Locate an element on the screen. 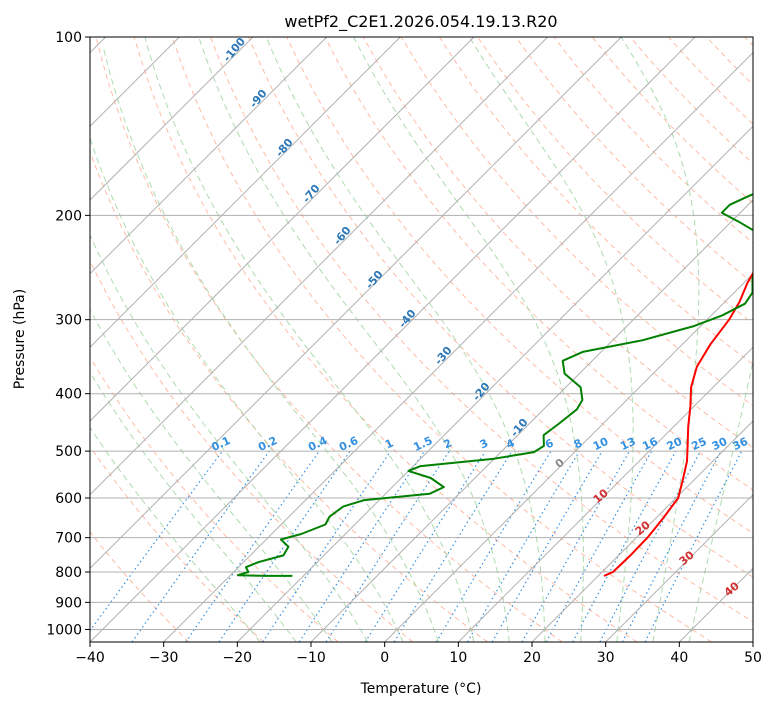 The image size is (775, 708). x-tick-label: 30 is located at coordinates (606, 658).